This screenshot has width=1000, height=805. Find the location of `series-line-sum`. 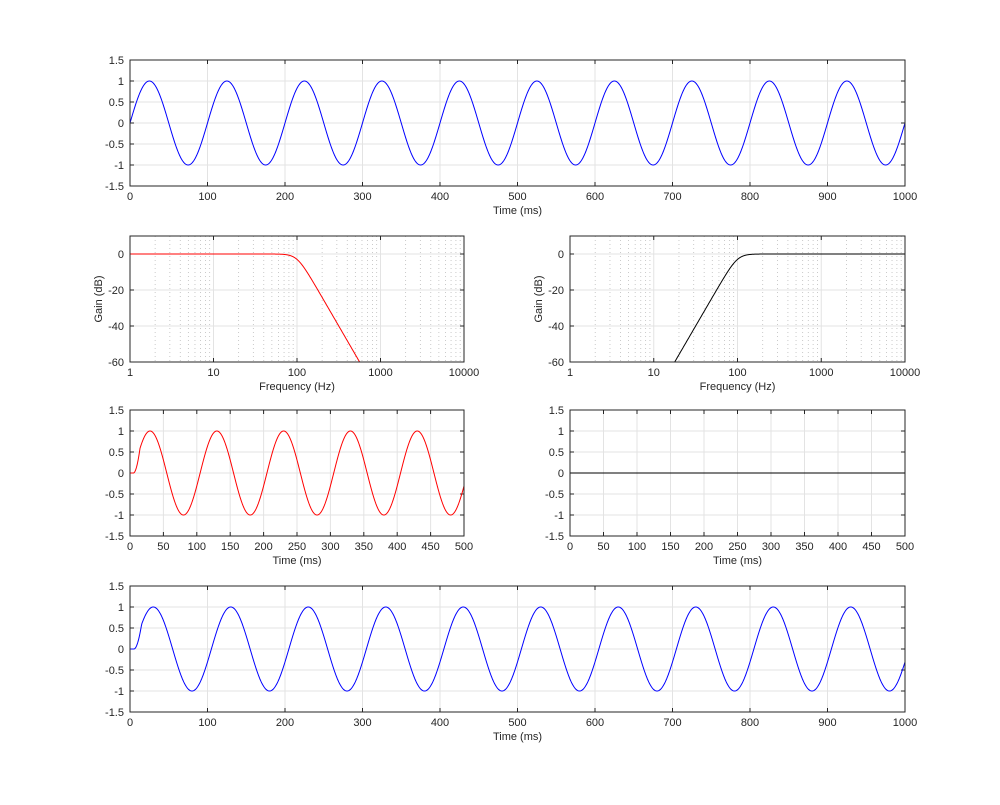

series-line-sum is located at coordinates (518, 649).